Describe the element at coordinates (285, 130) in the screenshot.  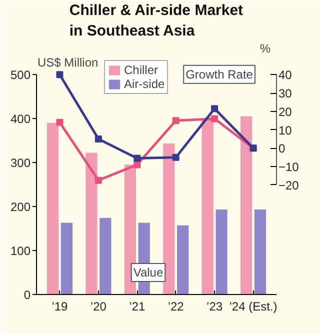
I see `y2-tick-label: 10` at that location.